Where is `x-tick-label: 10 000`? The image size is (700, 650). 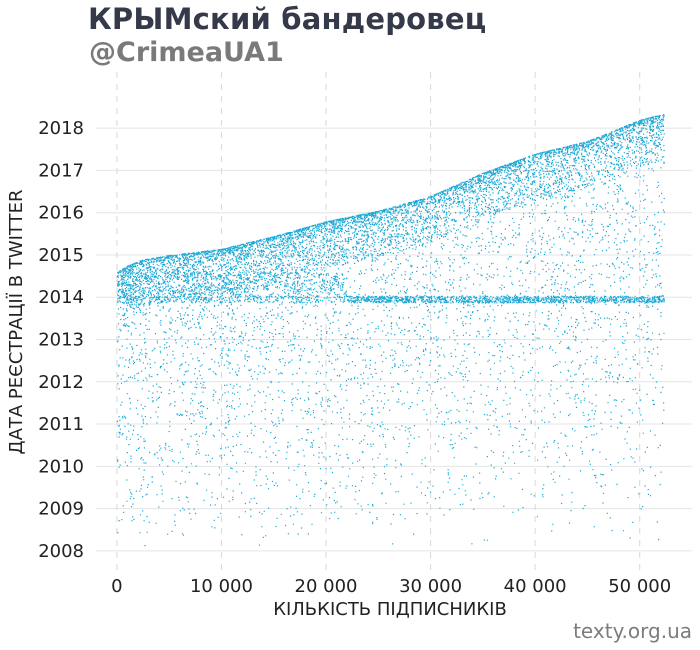 x-tick-label: 10 000 is located at coordinates (221, 586).